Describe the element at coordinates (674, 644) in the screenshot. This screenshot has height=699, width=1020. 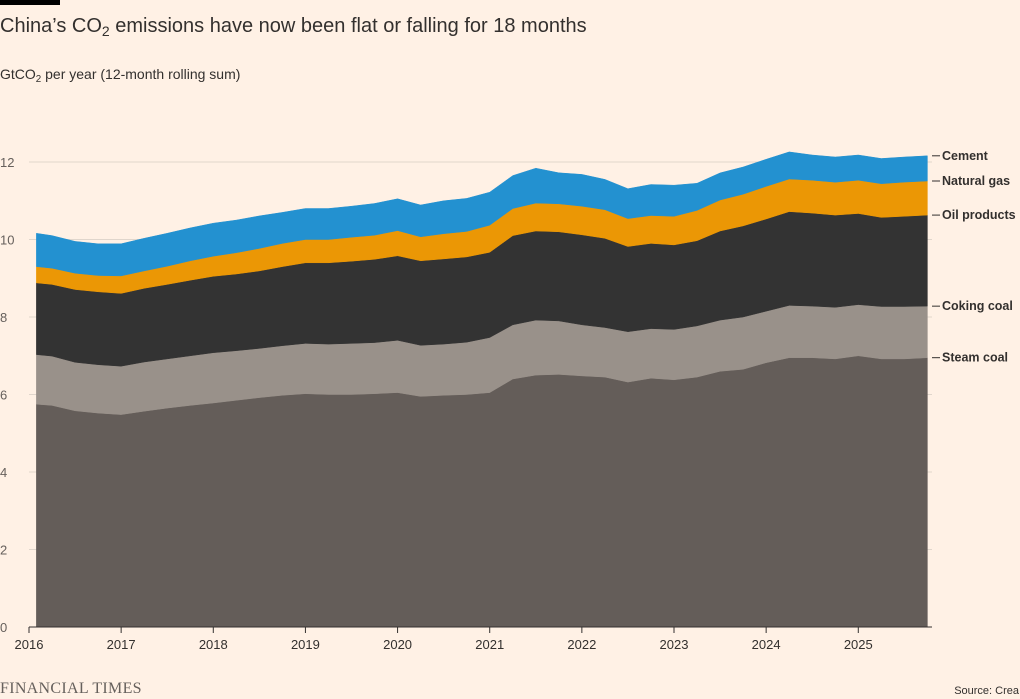
I see `x-tick-label-2023: 2023` at that location.